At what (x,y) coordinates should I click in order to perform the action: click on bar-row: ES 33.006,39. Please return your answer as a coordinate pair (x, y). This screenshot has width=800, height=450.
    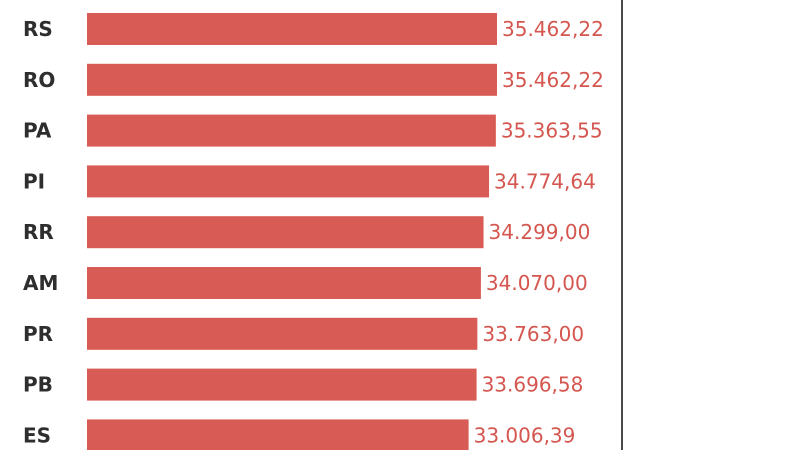
    Looking at the image, I should click on (299, 434).